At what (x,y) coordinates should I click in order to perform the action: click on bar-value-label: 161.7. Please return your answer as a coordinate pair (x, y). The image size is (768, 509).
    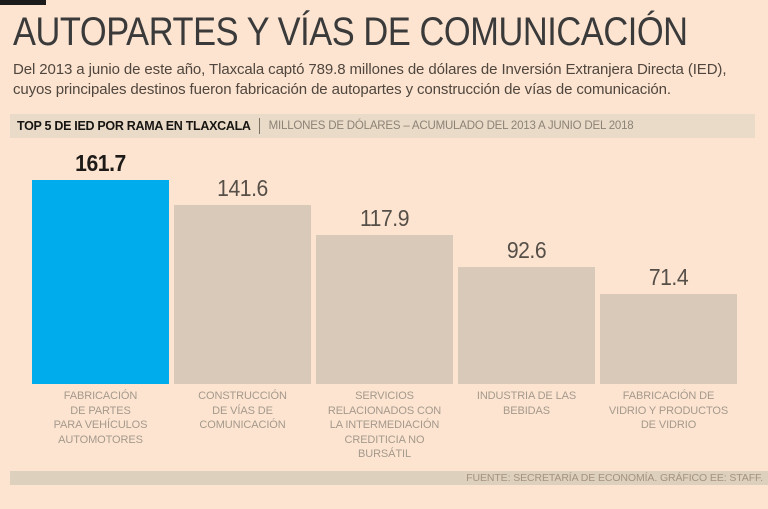
    Looking at the image, I should click on (100, 163).